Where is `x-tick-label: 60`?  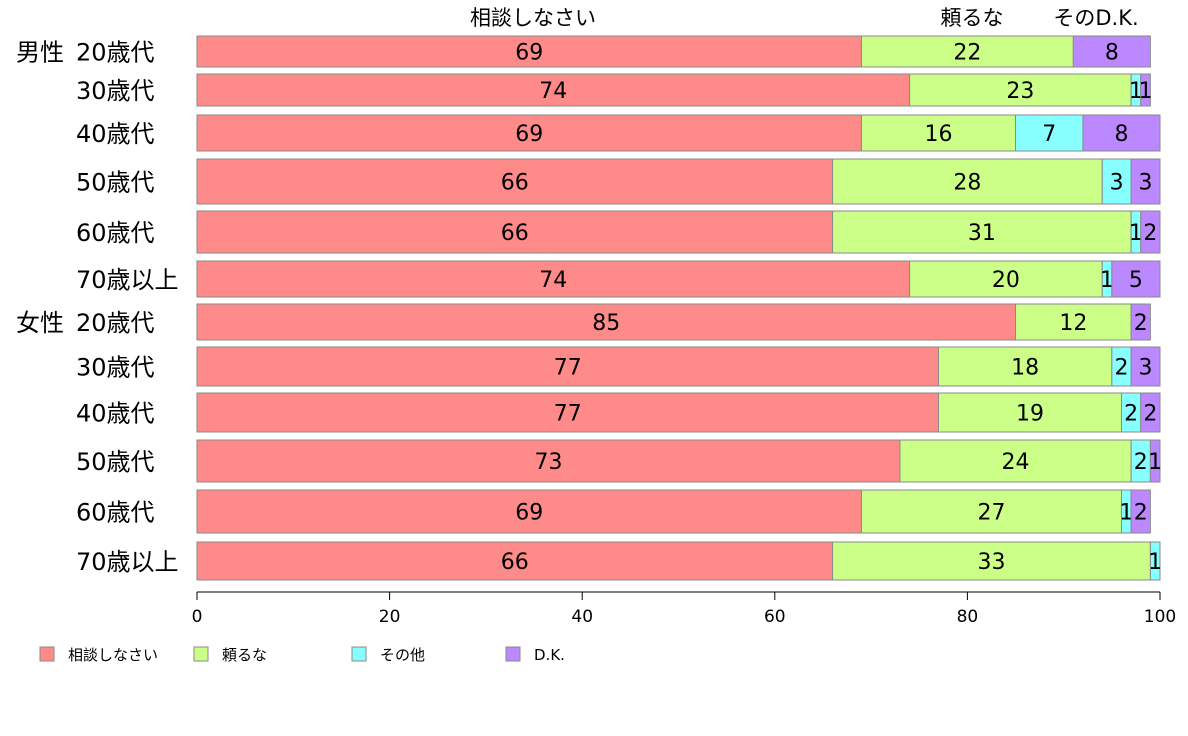
x-tick-label: 60 is located at coordinates (775, 617).